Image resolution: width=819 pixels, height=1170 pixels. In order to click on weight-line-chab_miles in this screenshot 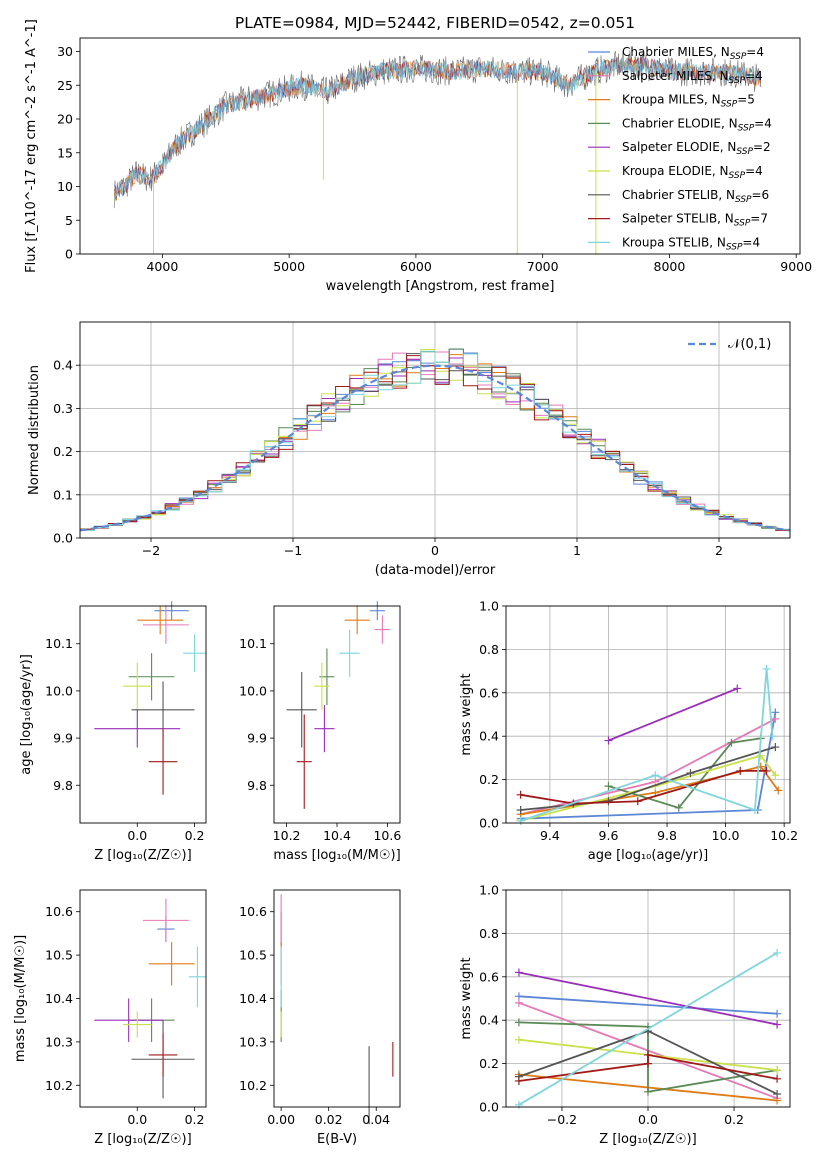, I will do `click(648, 1005)`.